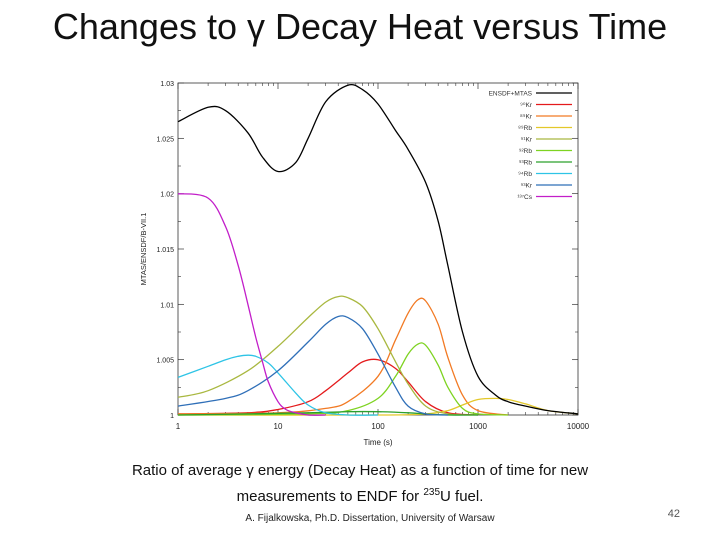 The image size is (720, 540). What do you see at coordinates (673, 514) in the screenshot?
I see `page-number: 42` at bounding box center [673, 514].